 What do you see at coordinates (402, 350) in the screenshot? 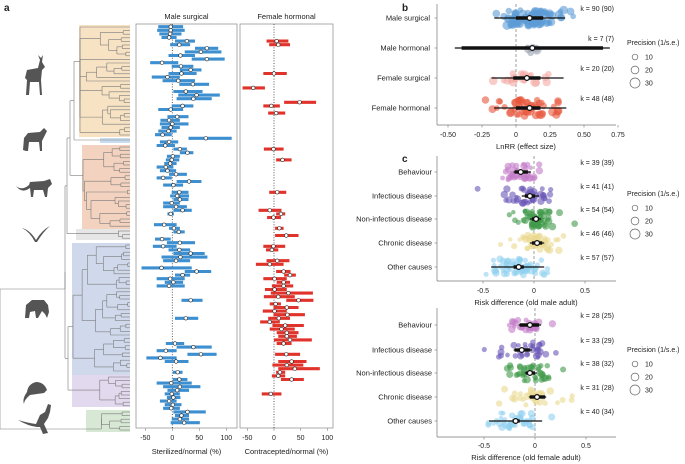
I see `row-label: Infectious disease` at bounding box center [402, 350].